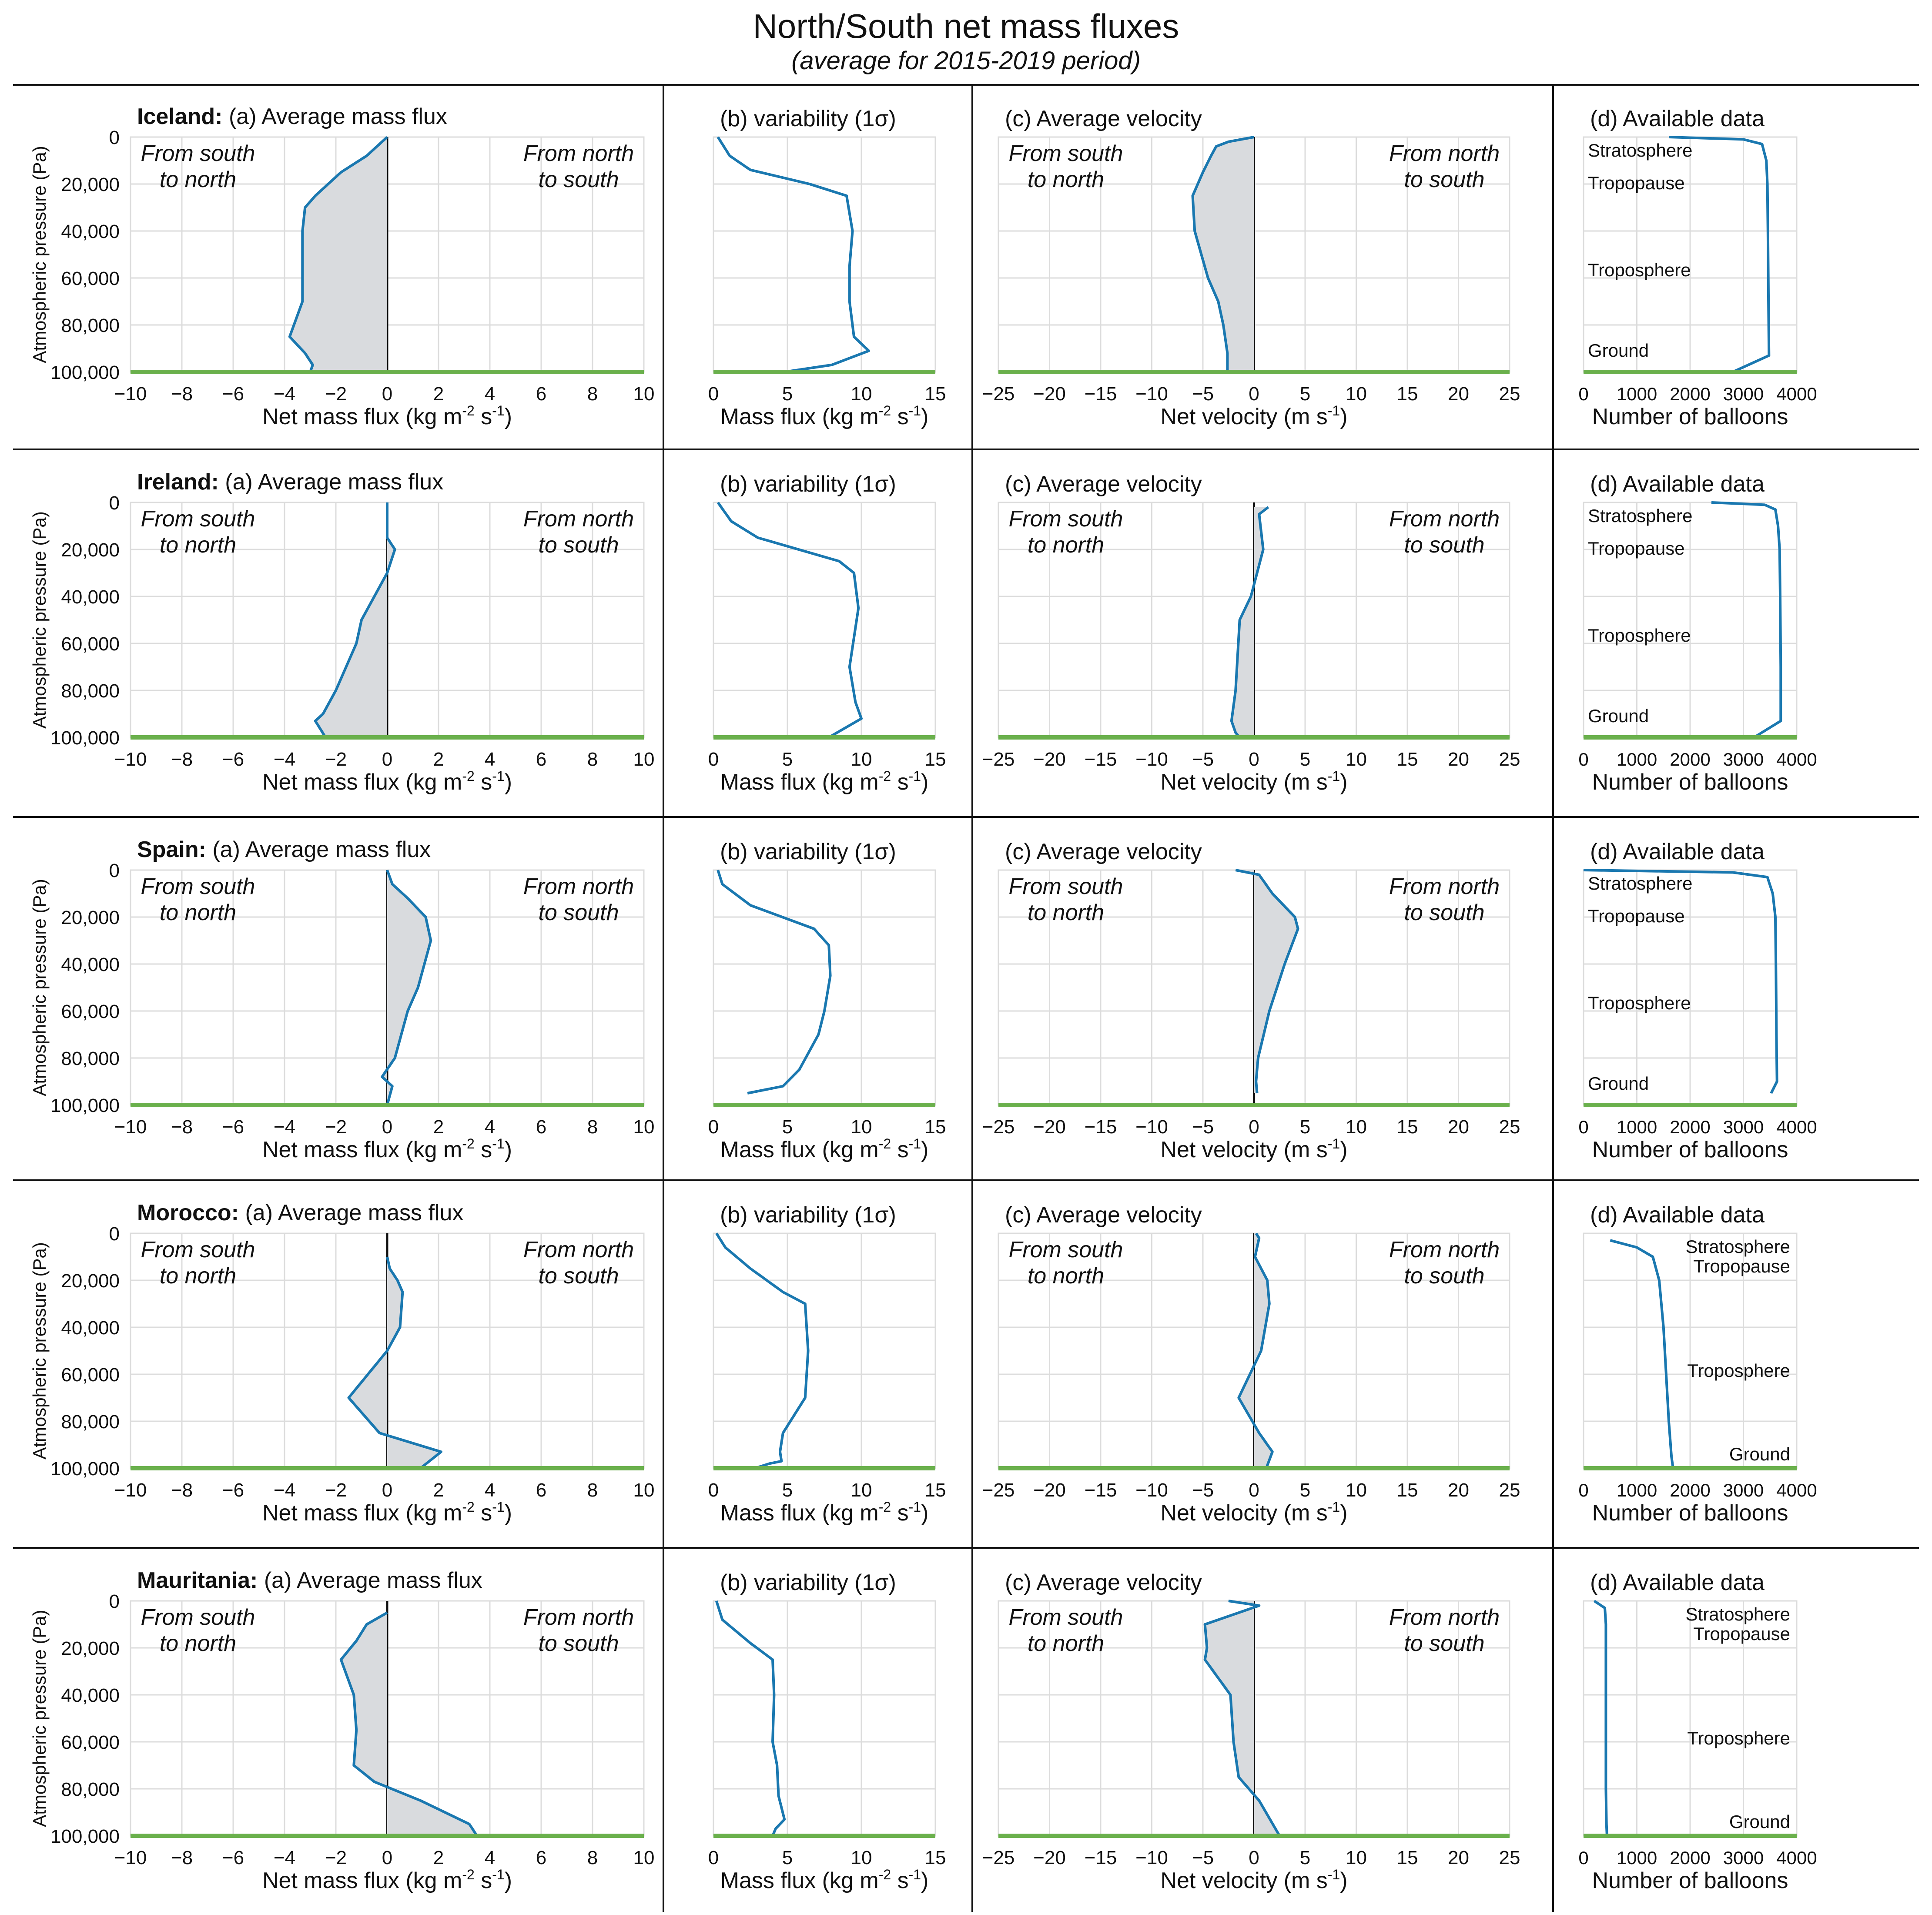 The height and width of the screenshot is (1915, 1932). What do you see at coordinates (1066, 913) in the screenshot?
I see `direction-label-south: to north` at bounding box center [1066, 913].